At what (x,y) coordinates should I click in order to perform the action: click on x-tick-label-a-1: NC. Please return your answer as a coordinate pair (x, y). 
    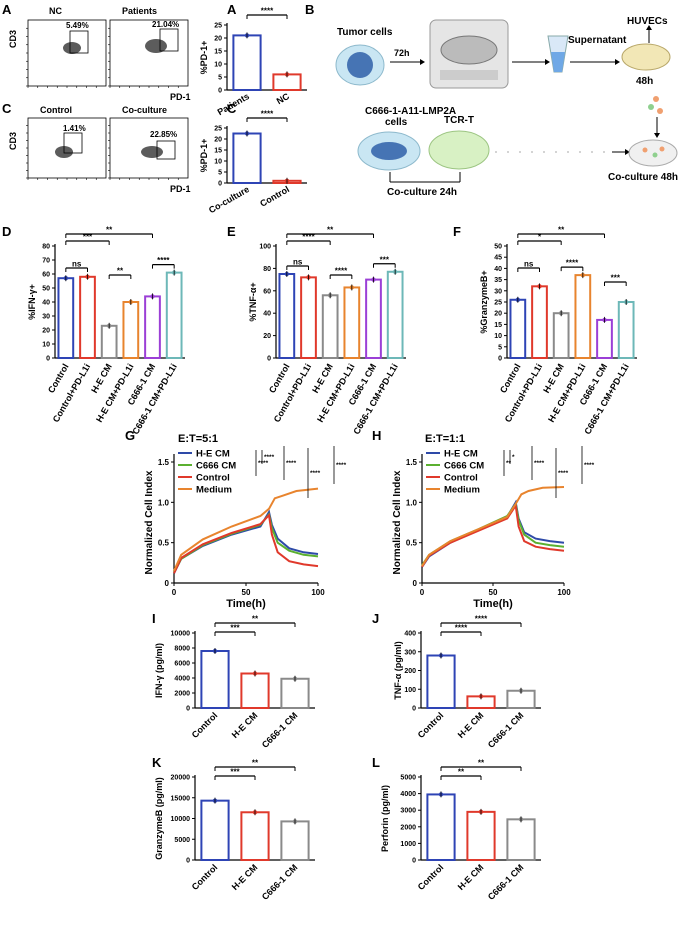
    Looking at the image, I should click on (283, 98).